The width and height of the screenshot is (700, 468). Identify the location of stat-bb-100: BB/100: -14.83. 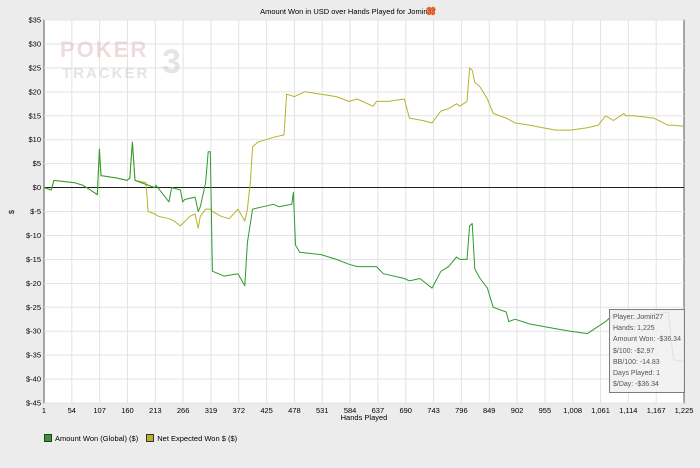
(636, 362).